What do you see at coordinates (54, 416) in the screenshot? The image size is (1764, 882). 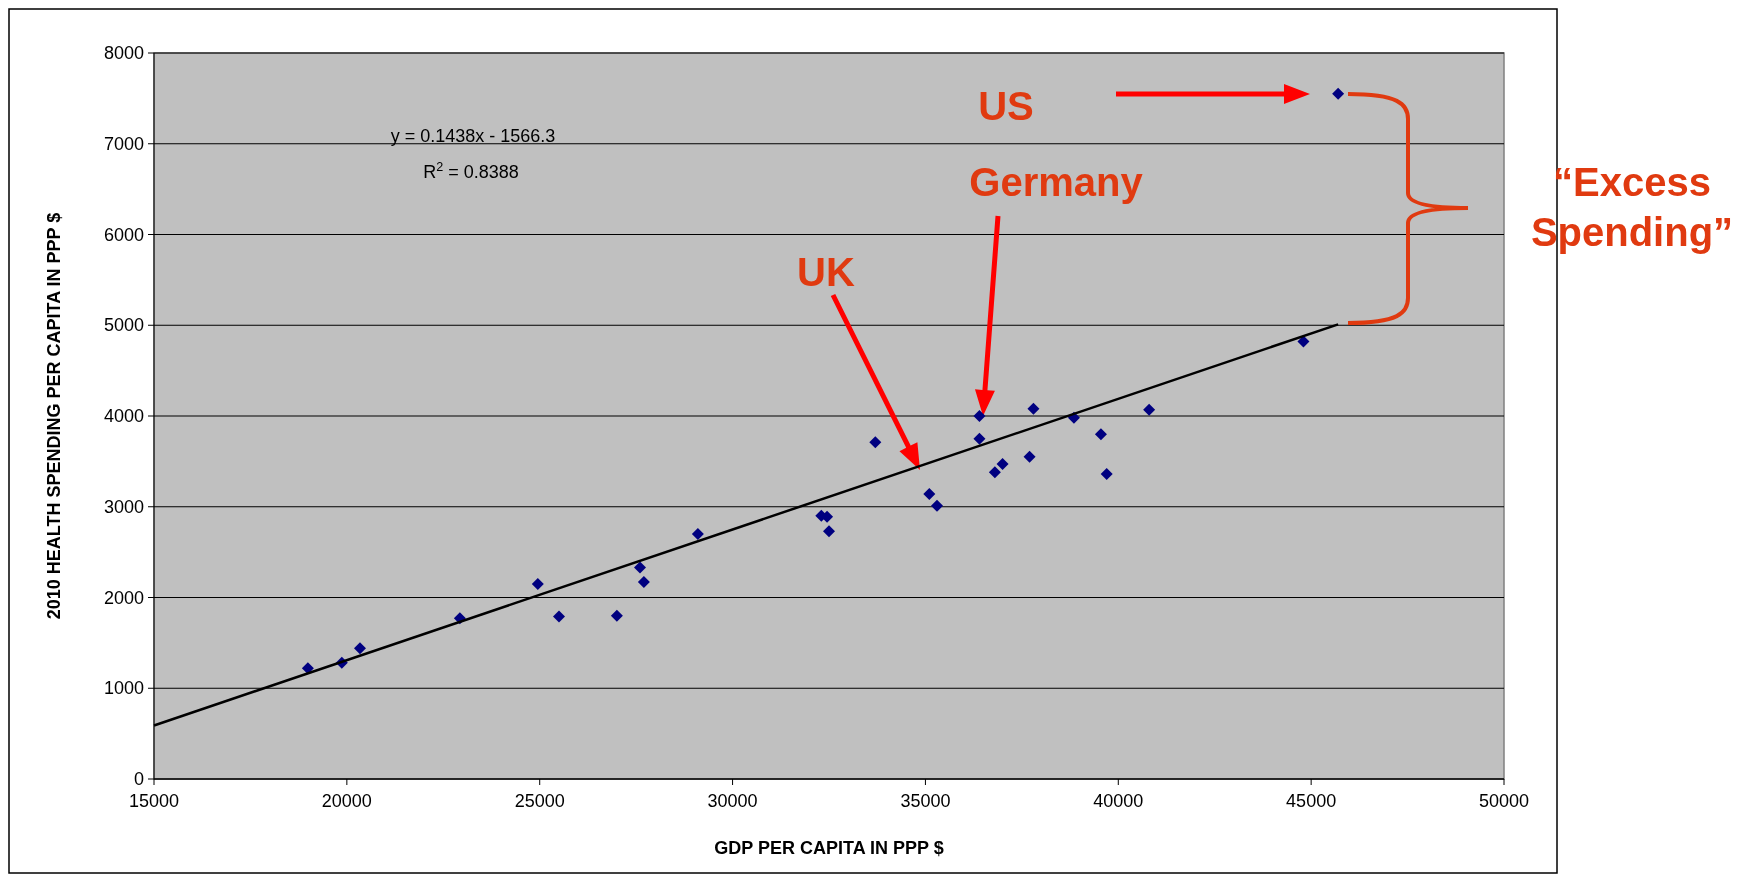 I see `y-axis-title: 2010 HEALTH SPENDING PER CAPITA IN PPP $` at bounding box center [54, 416].